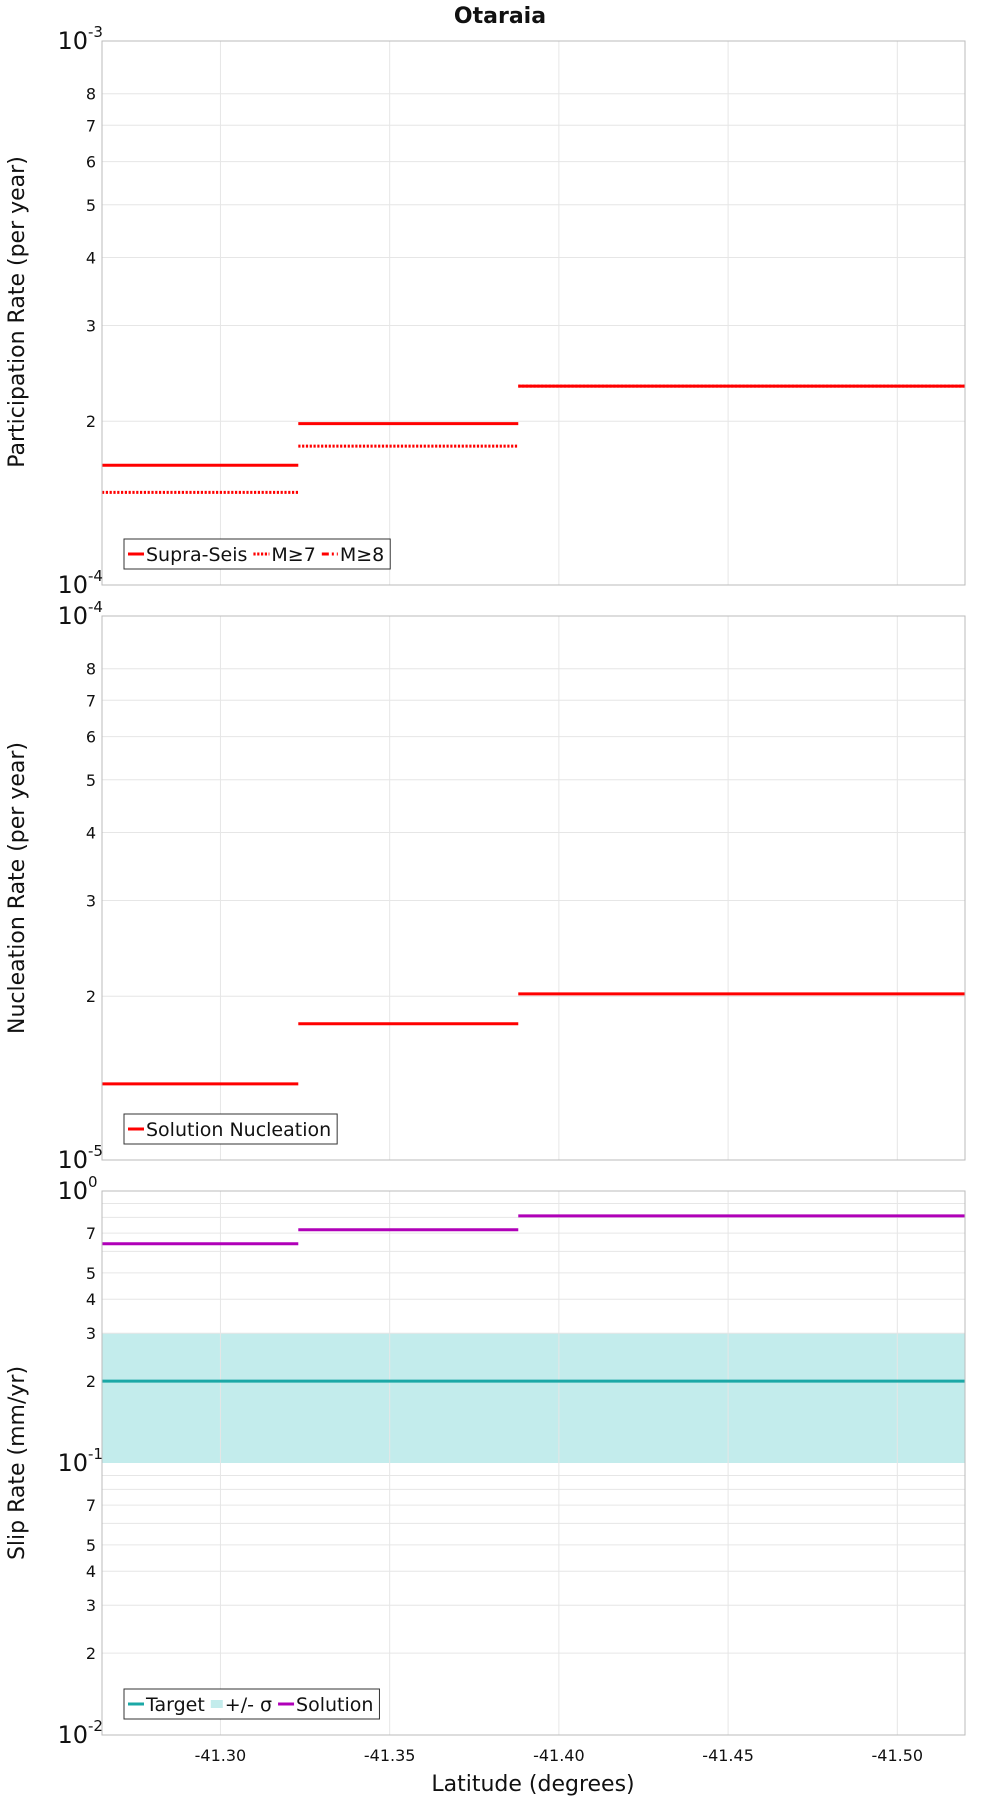  Describe the element at coordinates (221, 1755) in the screenshot. I see `slip-rate-x-tick-label: -41.30` at that location.